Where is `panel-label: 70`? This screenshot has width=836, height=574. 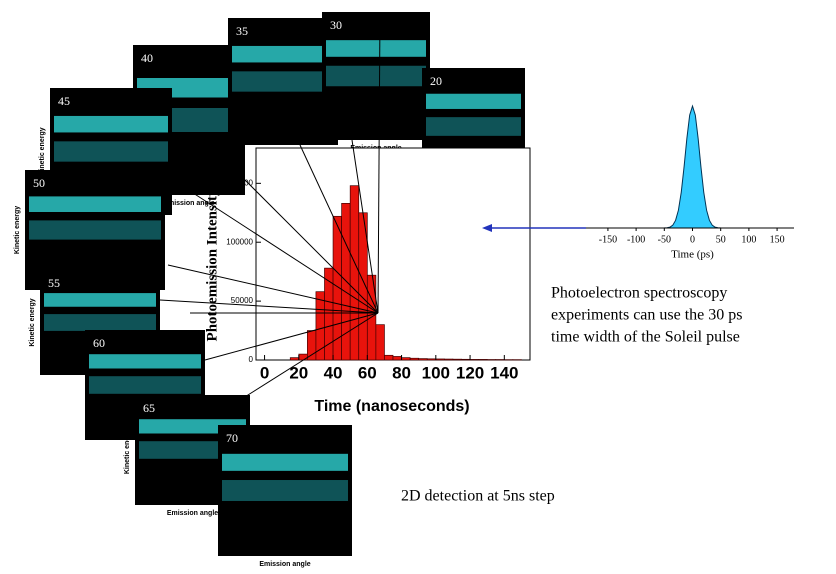
panel-label: 70 is located at coordinates (232, 438).